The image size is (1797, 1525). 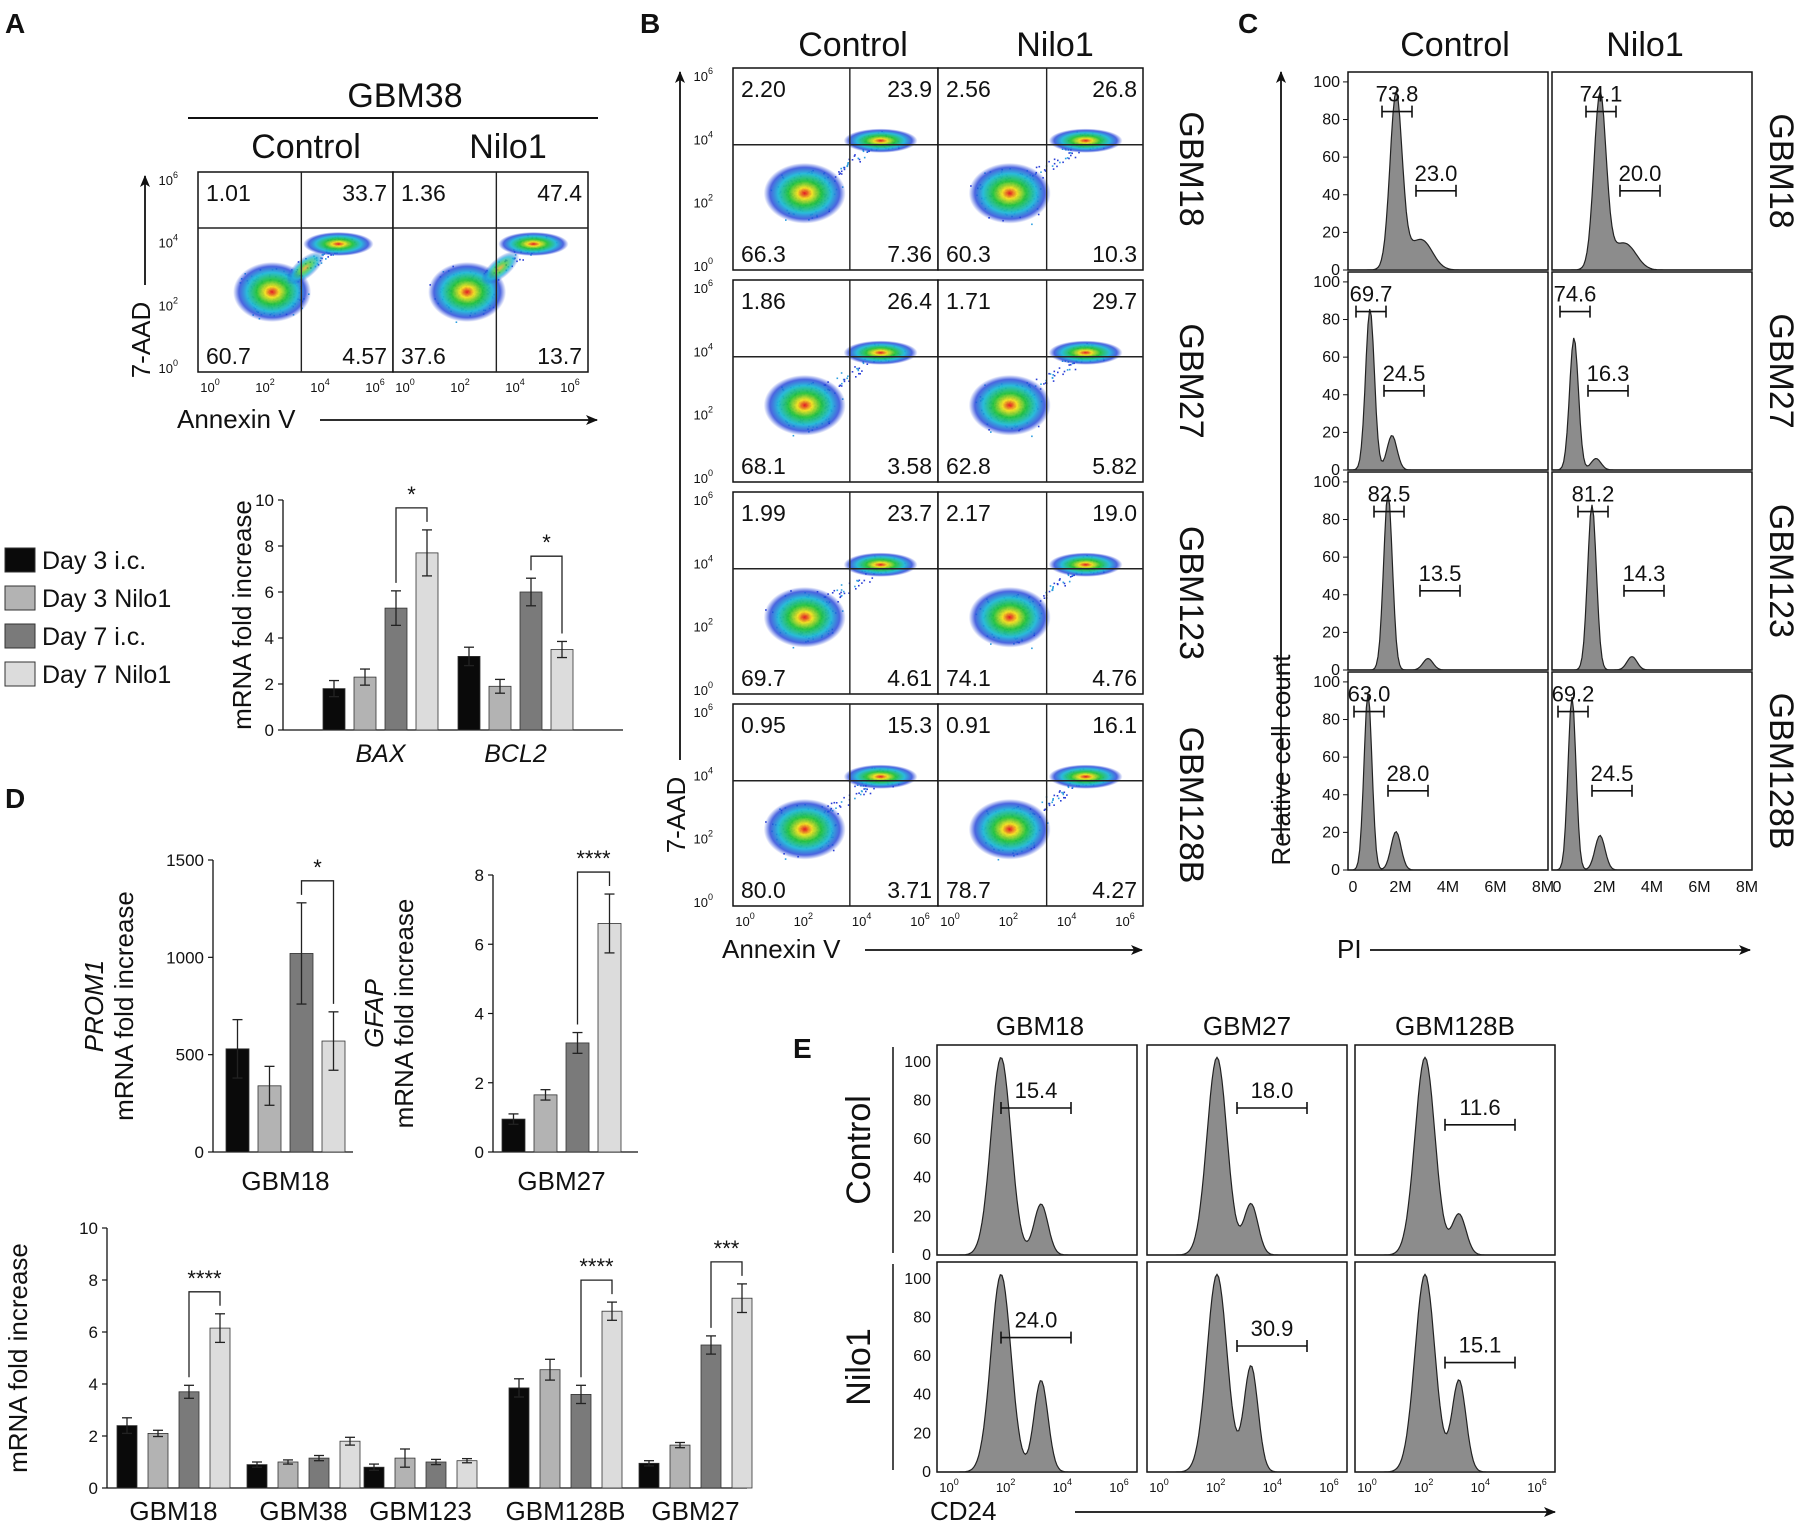 I want to click on x-tick-label: 4M, so click(x=1652, y=887).